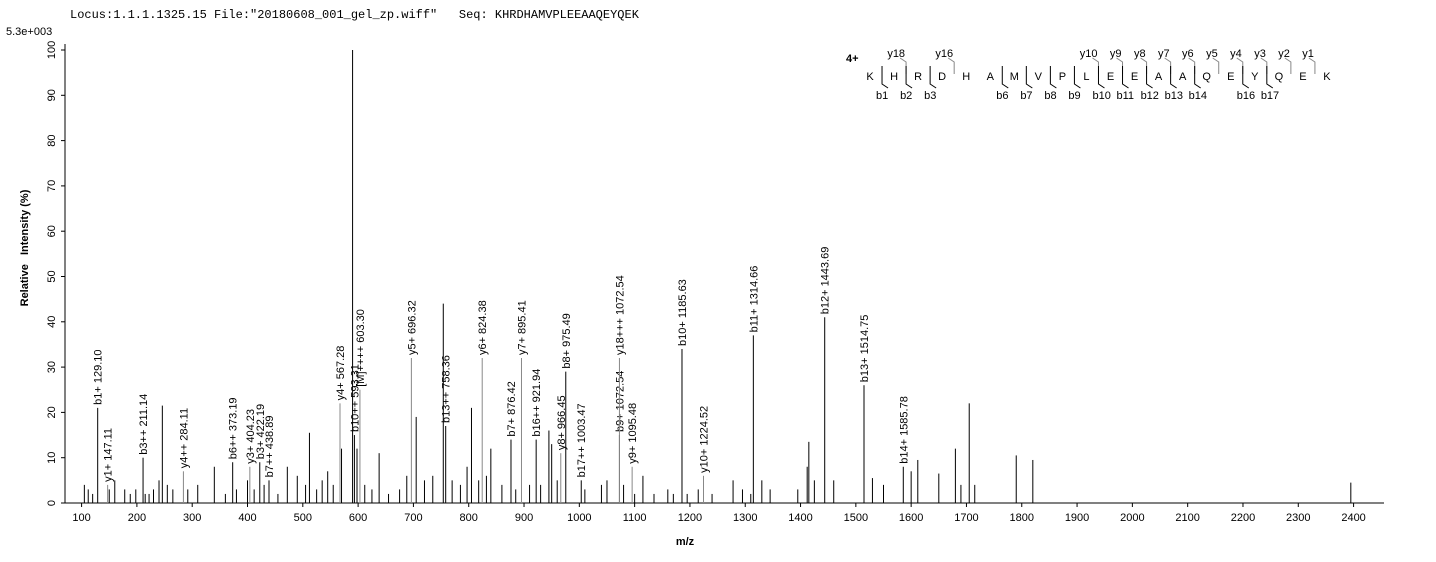  What do you see at coordinates (826, 281) in the screenshot?
I see `peak-label: b12+ 1443.69` at bounding box center [826, 281].